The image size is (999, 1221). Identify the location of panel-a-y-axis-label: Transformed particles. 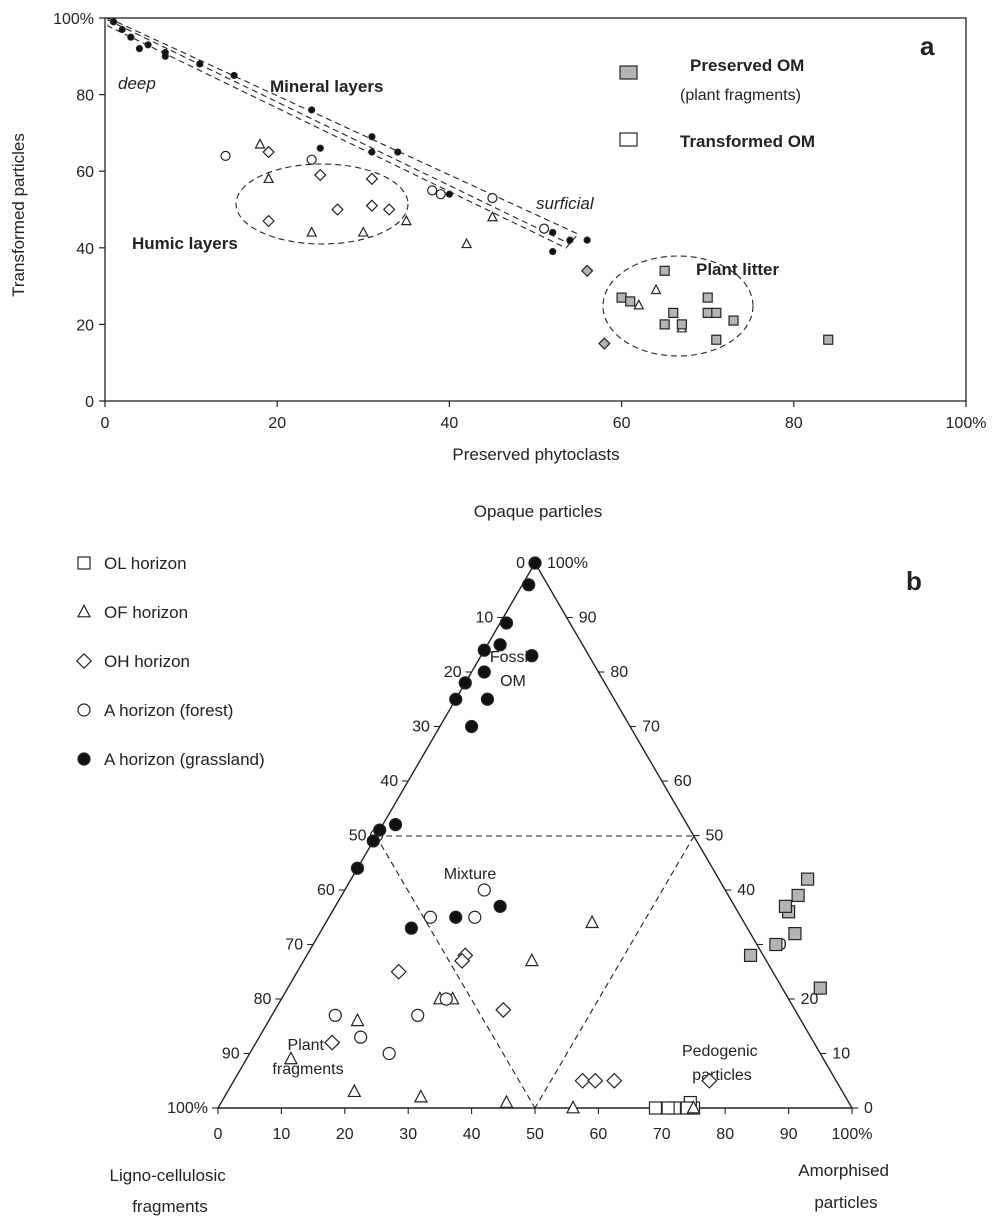
(18, 215).